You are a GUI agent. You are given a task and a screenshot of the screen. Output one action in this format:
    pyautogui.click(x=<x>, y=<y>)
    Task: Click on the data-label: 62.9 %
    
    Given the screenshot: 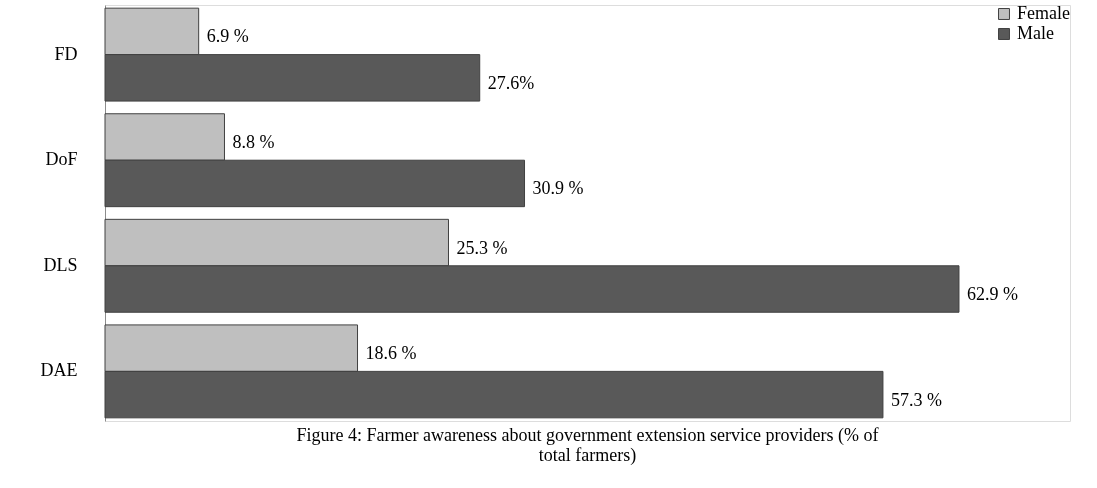 What is the action you would take?
    pyautogui.click(x=992, y=294)
    